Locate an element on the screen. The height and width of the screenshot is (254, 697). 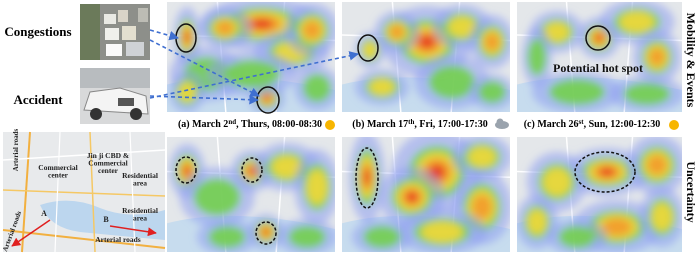
map-label: B is located at coordinates (106, 219).